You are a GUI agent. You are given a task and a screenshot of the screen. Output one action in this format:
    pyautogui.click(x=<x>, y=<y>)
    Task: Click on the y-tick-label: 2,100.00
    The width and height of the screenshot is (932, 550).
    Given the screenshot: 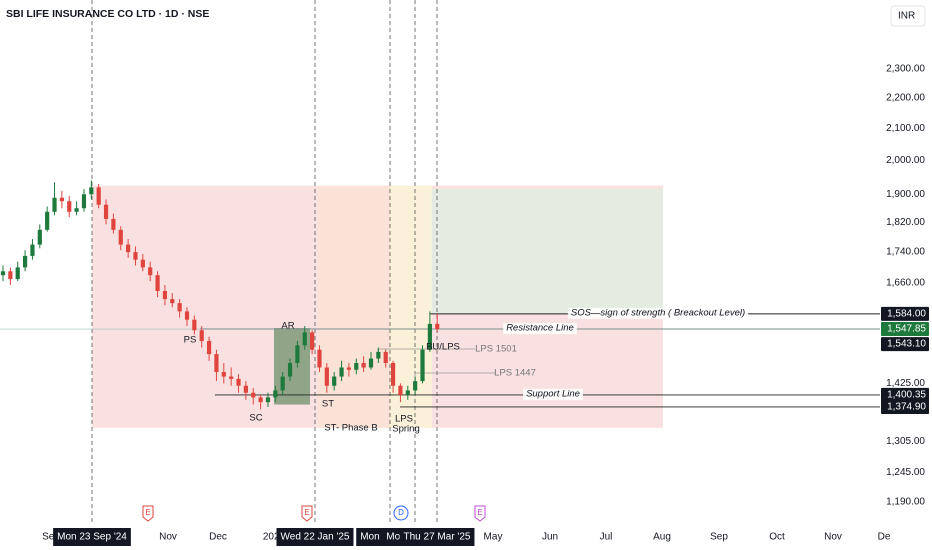 What is the action you would take?
    pyautogui.click(x=905, y=128)
    